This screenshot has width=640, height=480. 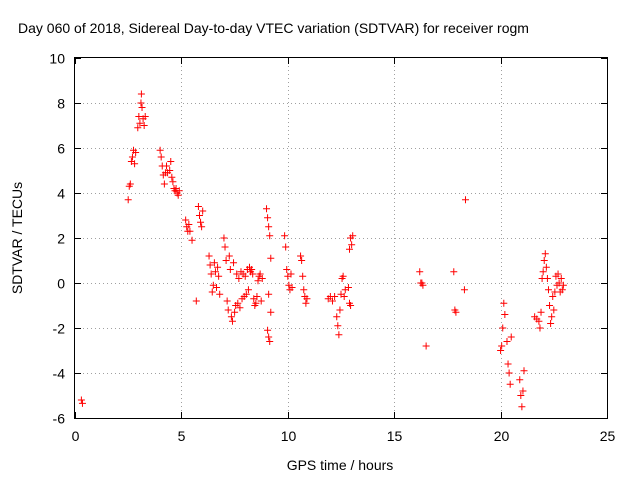 What do you see at coordinates (61, 284) in the screenshot?
I see `y-tick-label: 0` at bounding box center [61, 284].